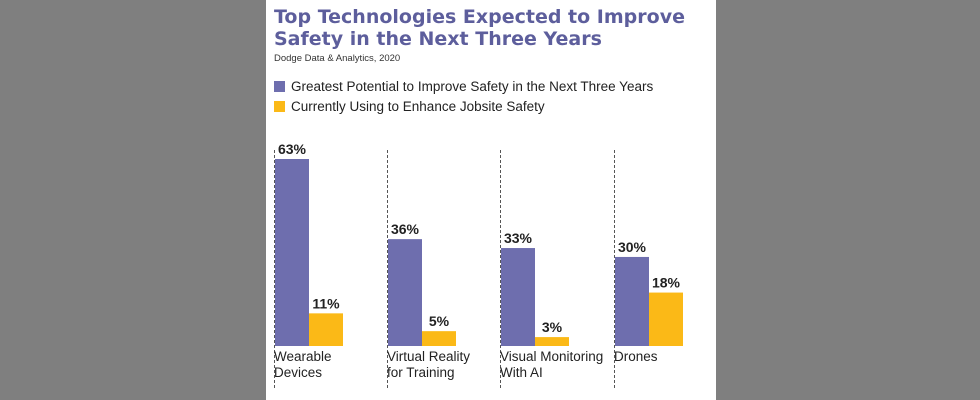 The image size is (980, 400). Describe the element at coordinates (439, 338) in the screenshot. I see `bar-virtual-reality-currently-using` at that location.